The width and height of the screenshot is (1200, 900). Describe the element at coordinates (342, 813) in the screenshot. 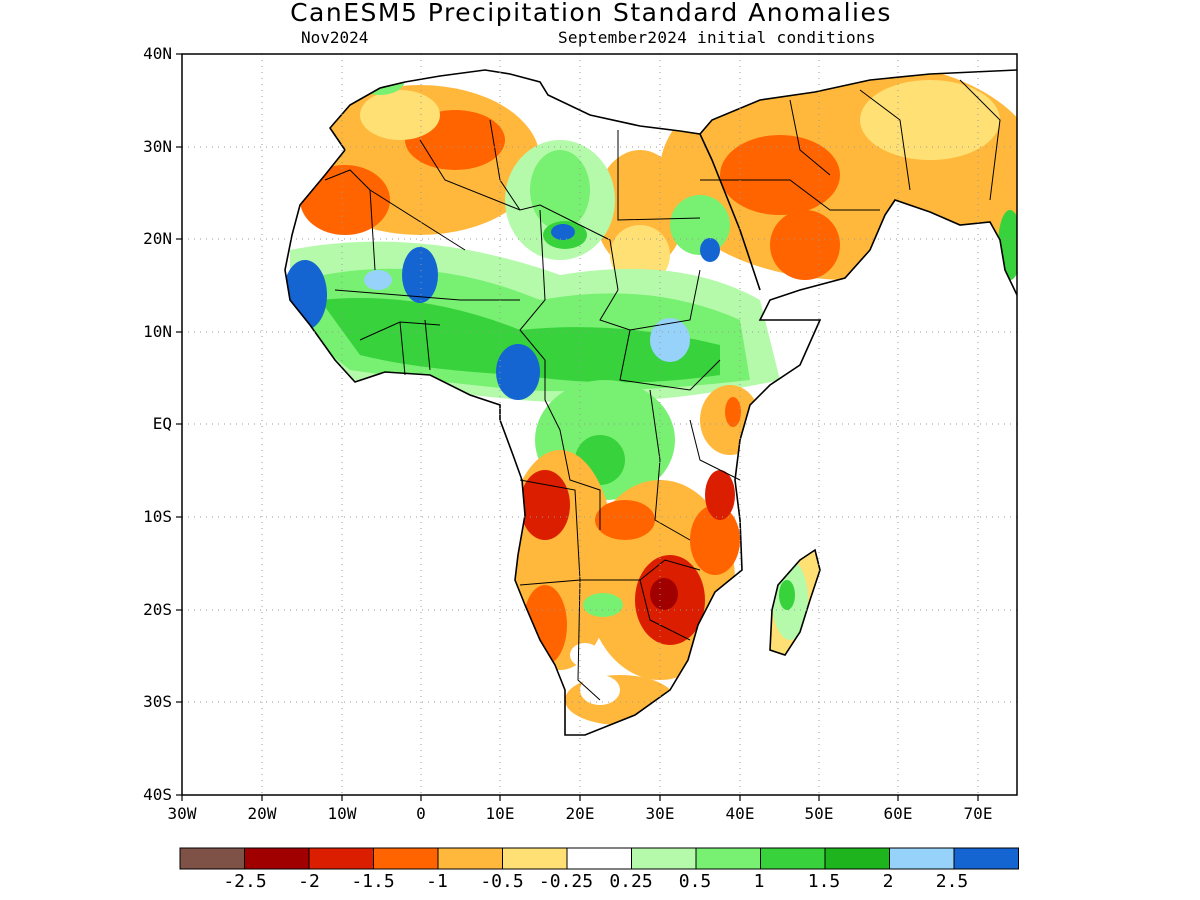

I see `lon-label: 10W` at that location.